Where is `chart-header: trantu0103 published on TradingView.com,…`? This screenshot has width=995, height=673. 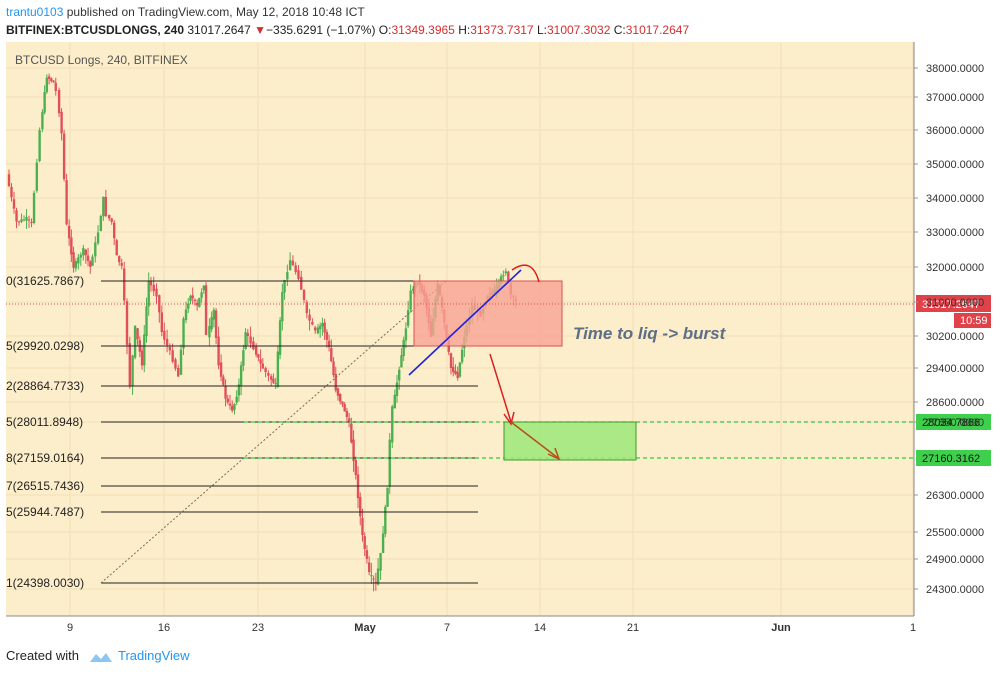 chart-header: trantu0103 published on TradingView.com,… is located at coordinates (498, 21).